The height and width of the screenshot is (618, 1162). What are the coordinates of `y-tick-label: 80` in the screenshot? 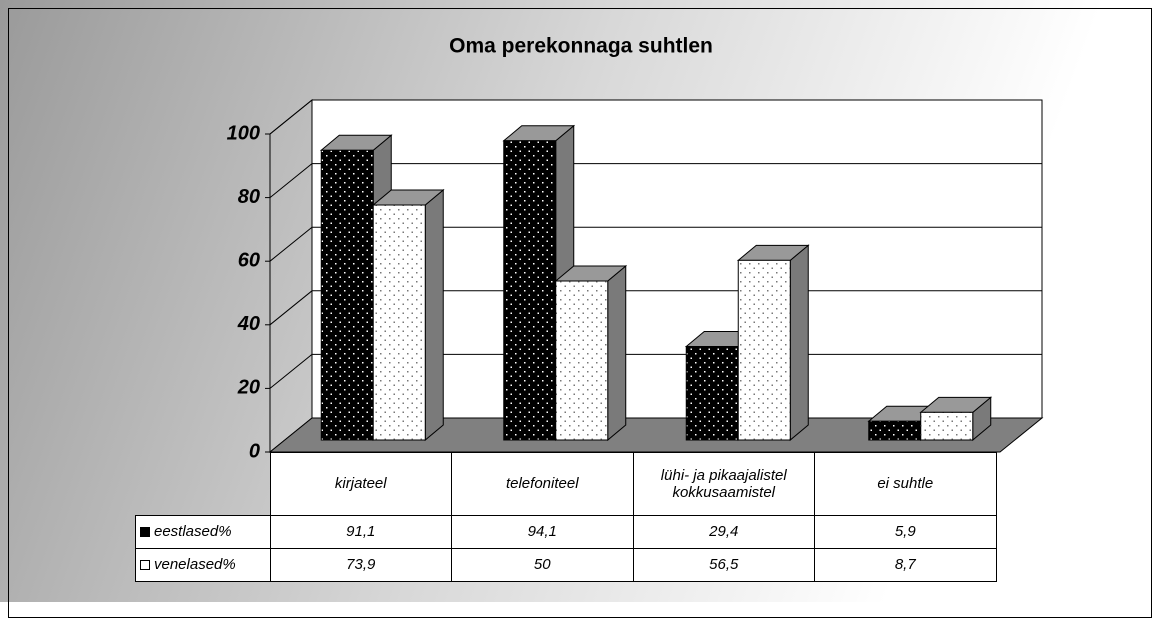 It's located at (249, 197).